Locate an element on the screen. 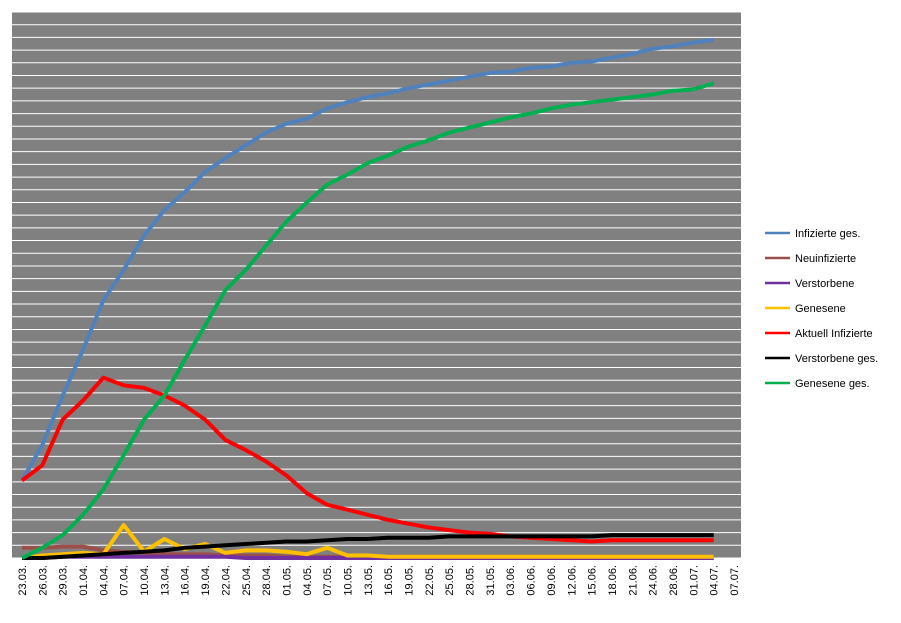 This screenshot has width=901, height=623. x-tick-label: 24.06. is located at coordinates (654, 580).